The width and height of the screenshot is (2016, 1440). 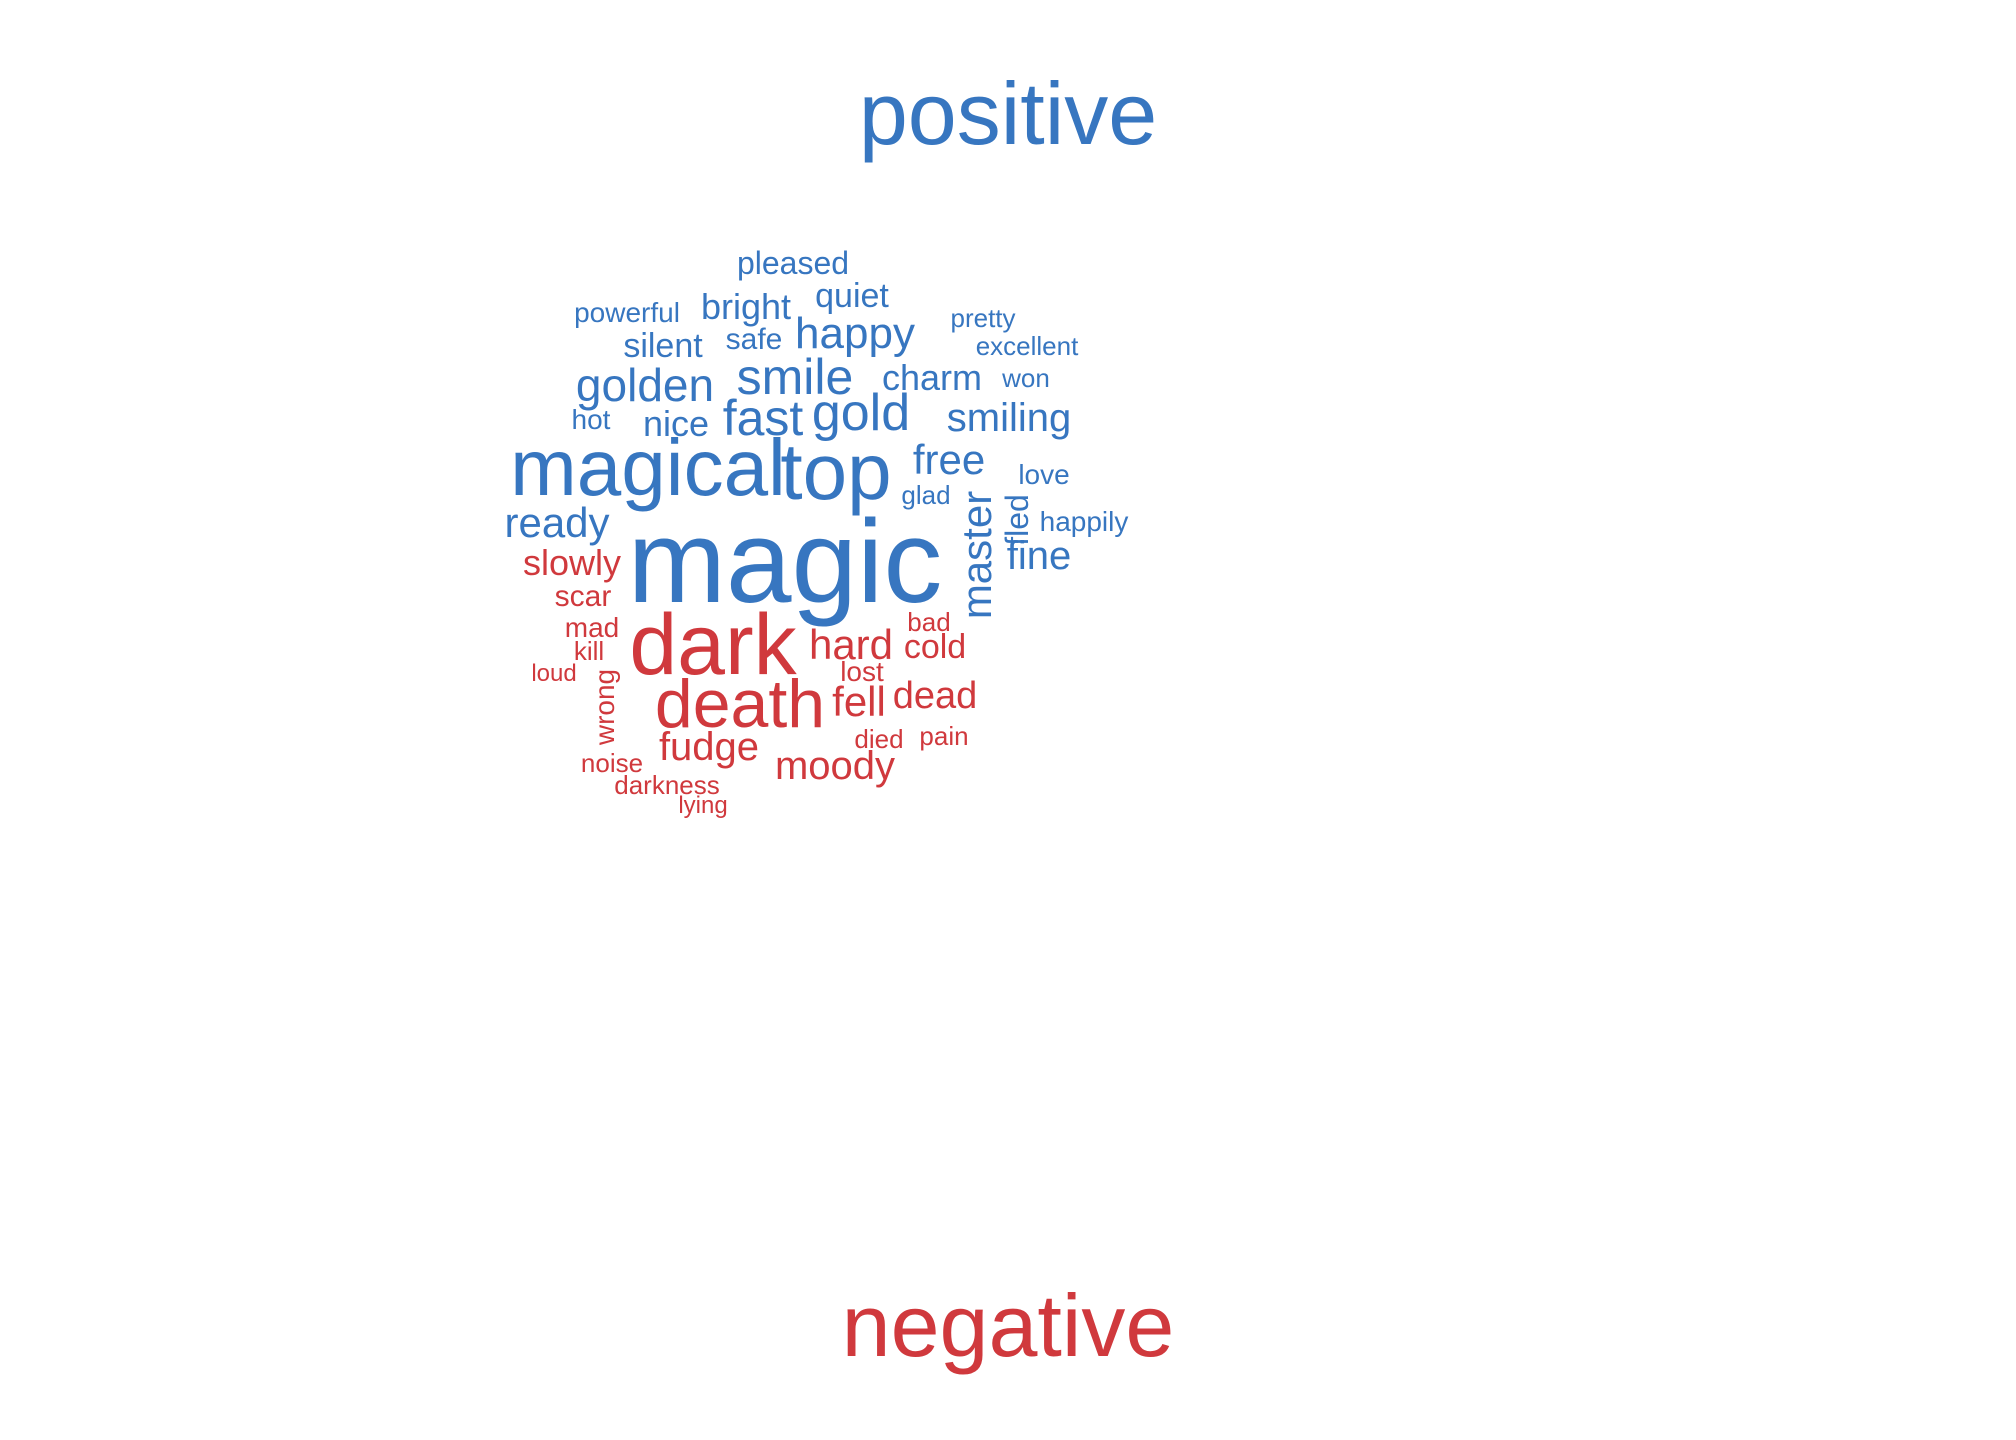 I want to click on word-positive: pretty, so click(x=983, y=318).